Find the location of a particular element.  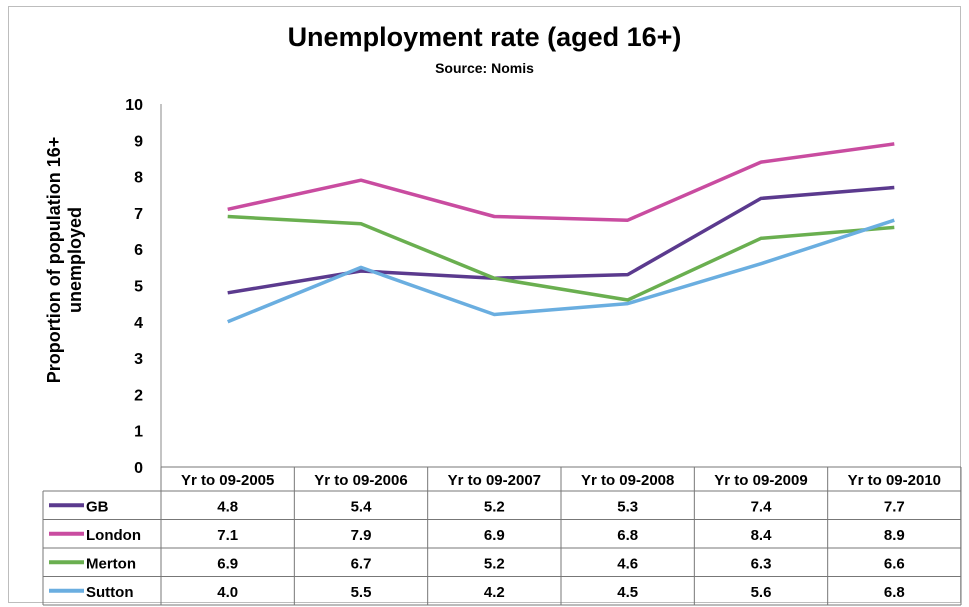

table-cell-value: 4.8 is located at coordinates (227, 506).